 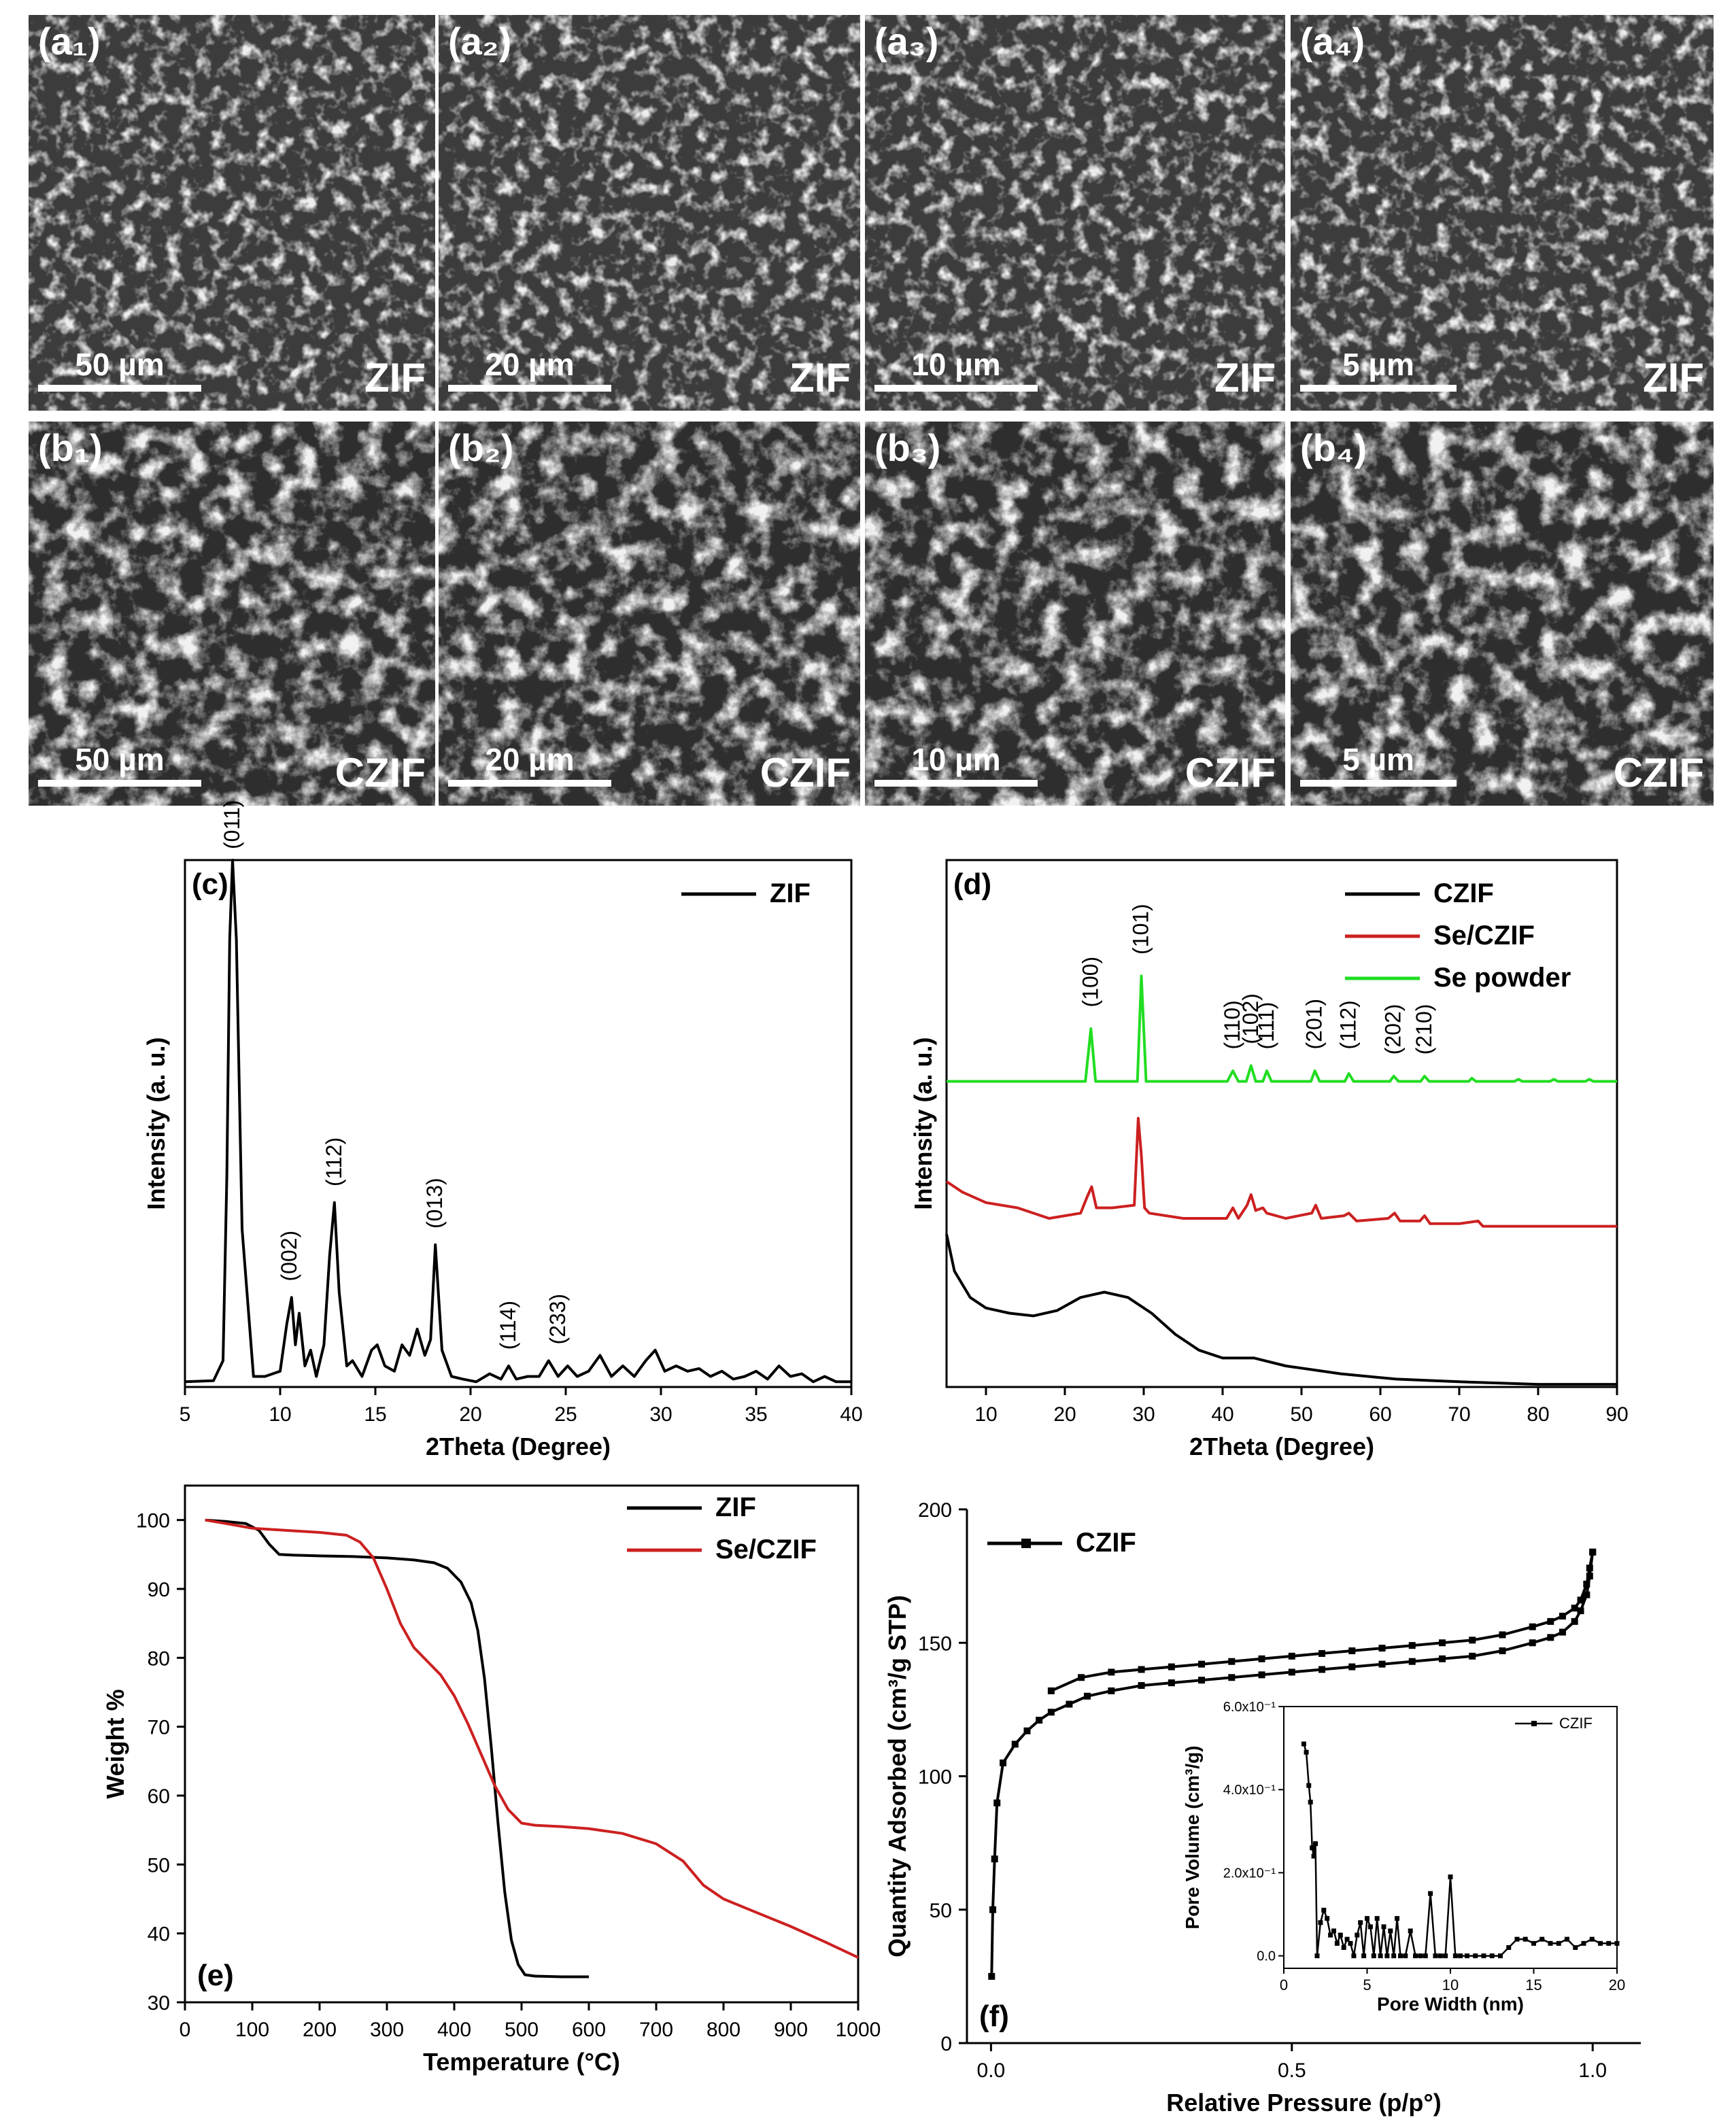 What do you see at coordinates (935, 1643) in the screenshot?
I see `y-tick-label: 150` at bounding box center [935, 1643].